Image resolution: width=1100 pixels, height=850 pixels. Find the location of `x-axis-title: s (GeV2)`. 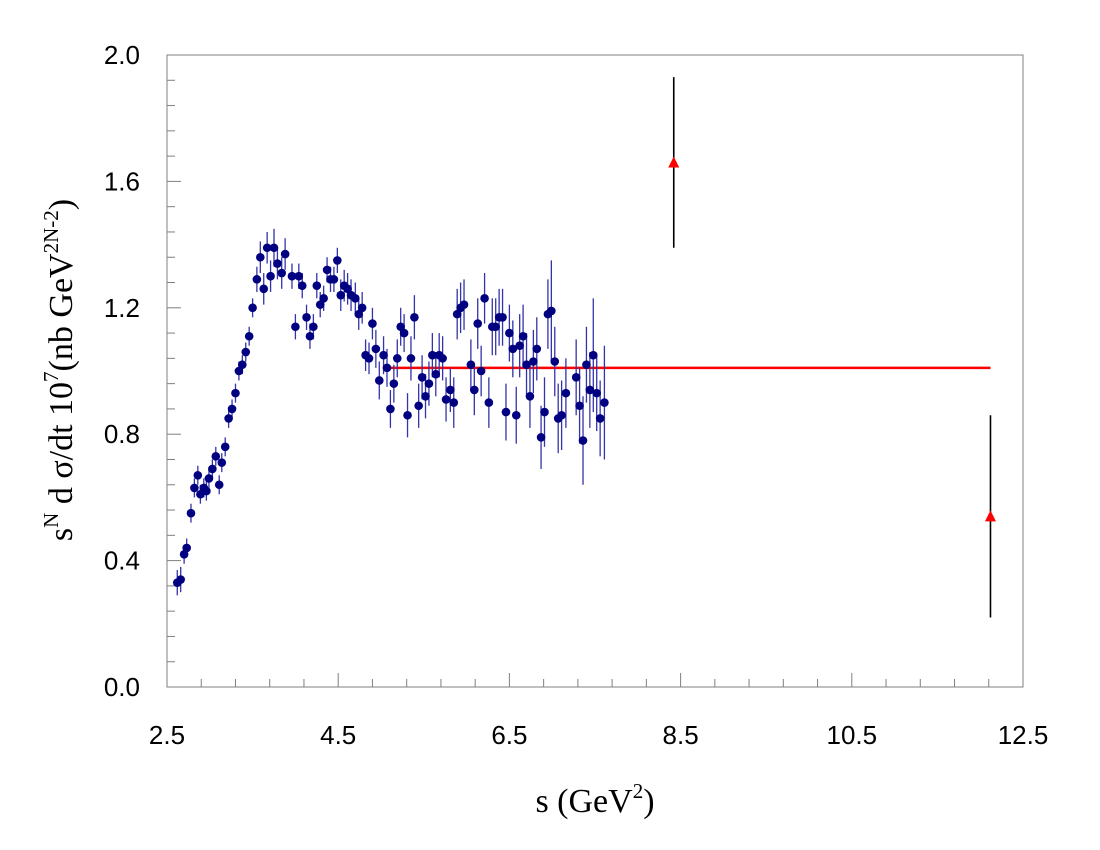

x-axis-title: s (GeV2) is located at coordinates (594, 799).